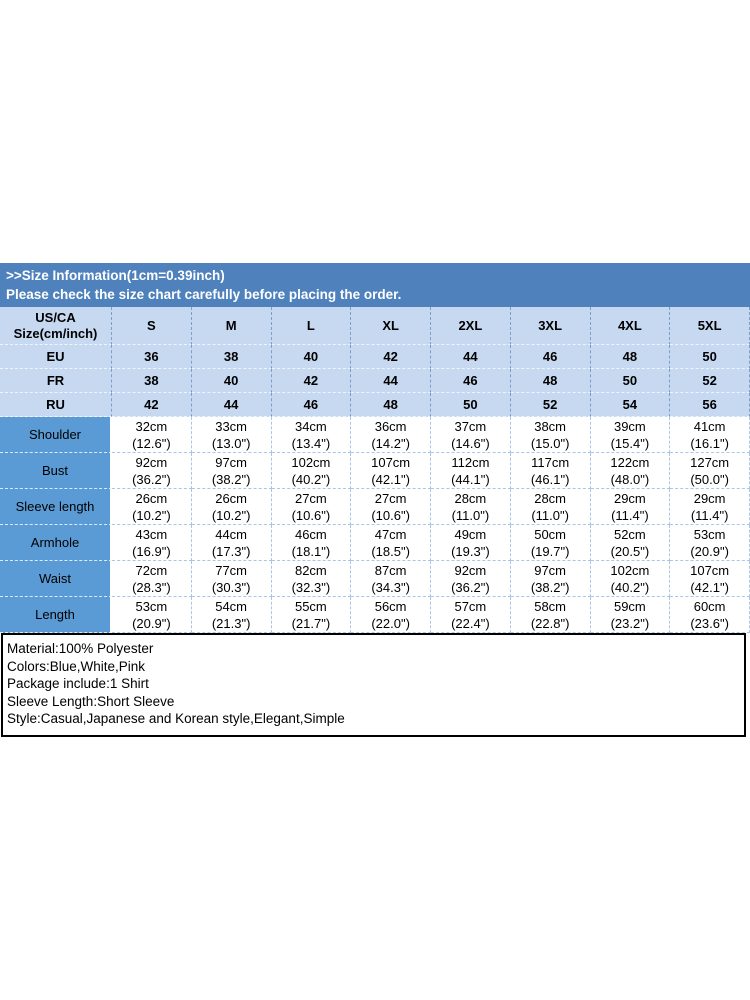 The height and width of the screenshot is (1000, 750). Describe the element at coordinates (470, 426) in the screenshot. I see `cm-value: 37cm` at that location.